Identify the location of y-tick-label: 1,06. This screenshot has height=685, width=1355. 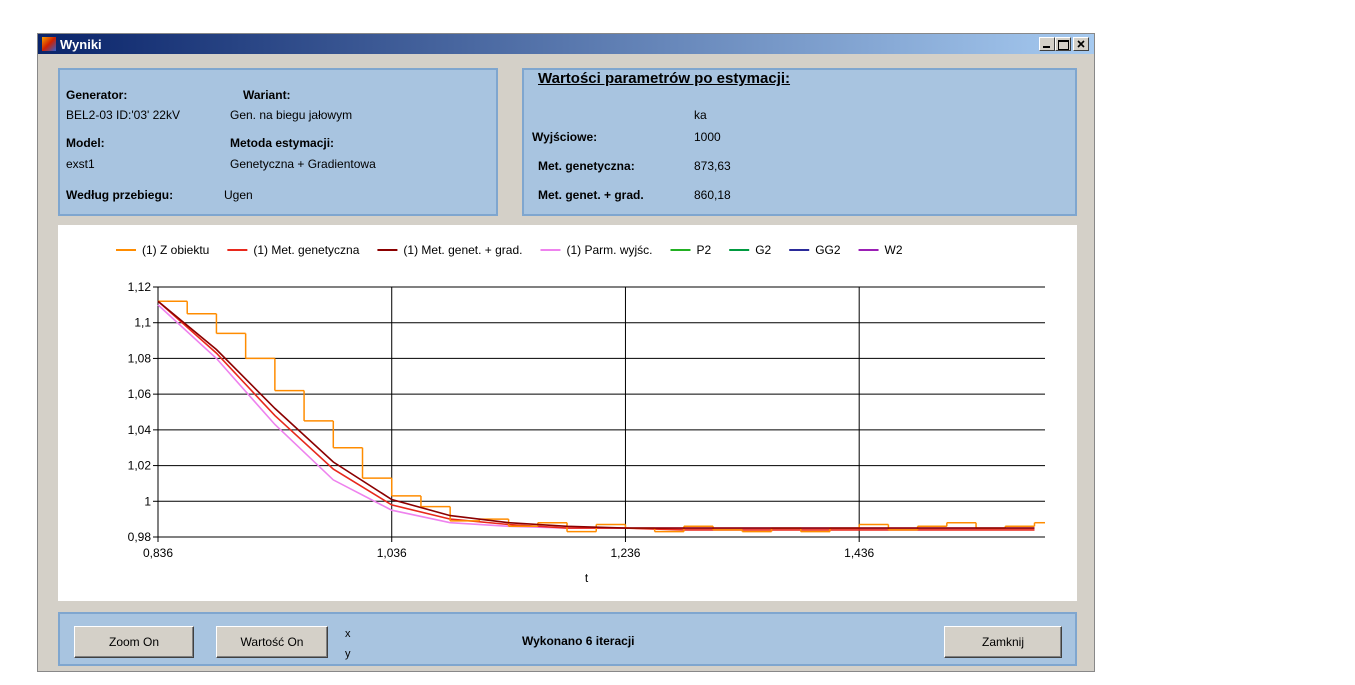
(140, 394).